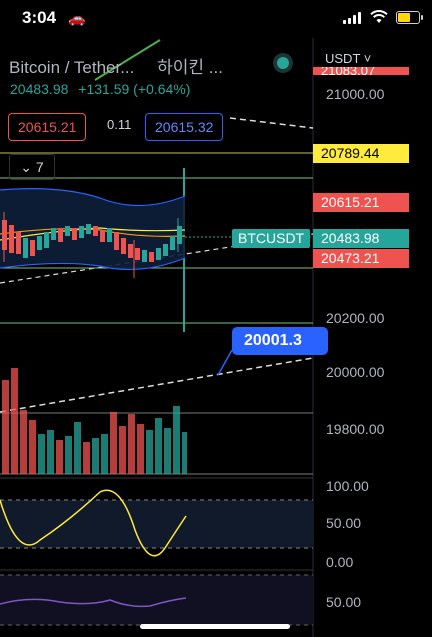 This screenshot has height=637, width=432. Describe the element at coordinates (361, 258) in the screenshot. I see `price-tag-low: 20473.21` at that location.